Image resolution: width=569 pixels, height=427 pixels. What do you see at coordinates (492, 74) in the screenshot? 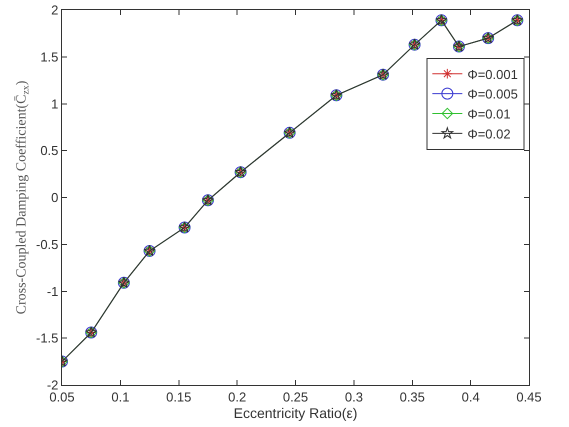
I see `legend-label: Φ=0.001` at bounding box center [492, 74].